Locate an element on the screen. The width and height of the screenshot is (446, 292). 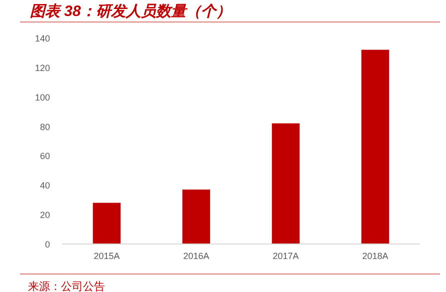
y-tick-label: 120 is located at coordinates (42, 67).